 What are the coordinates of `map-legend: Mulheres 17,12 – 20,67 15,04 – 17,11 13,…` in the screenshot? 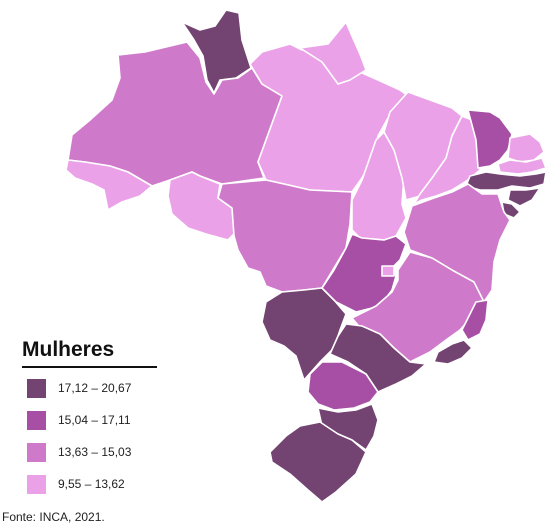 It's located at (89, 421).